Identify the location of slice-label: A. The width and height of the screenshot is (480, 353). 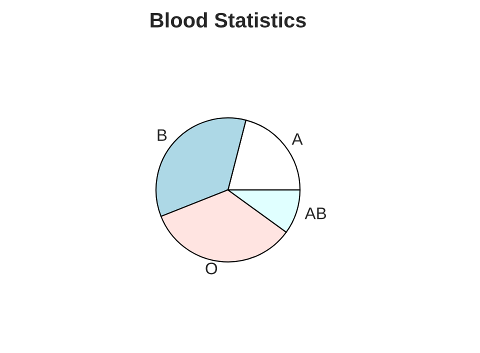
(297, 139).